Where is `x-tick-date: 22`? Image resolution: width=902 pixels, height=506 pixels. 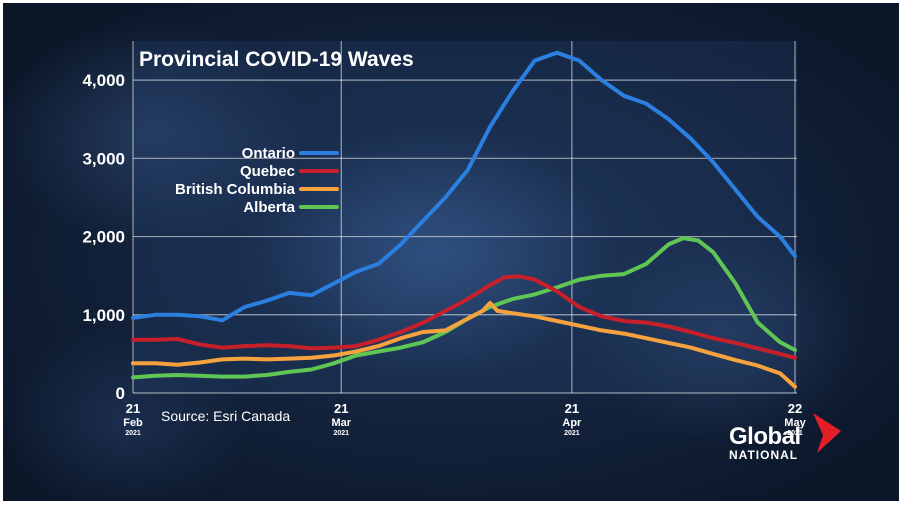
x-tick-date: 22 is located at coordinates (795, 408).